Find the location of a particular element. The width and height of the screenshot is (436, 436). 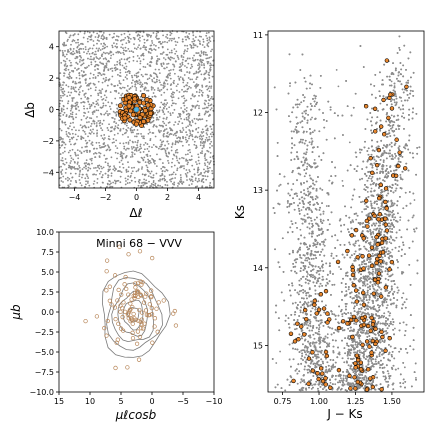

pm-y-tick-label: −7.5 is located at coordinates (44, 372).